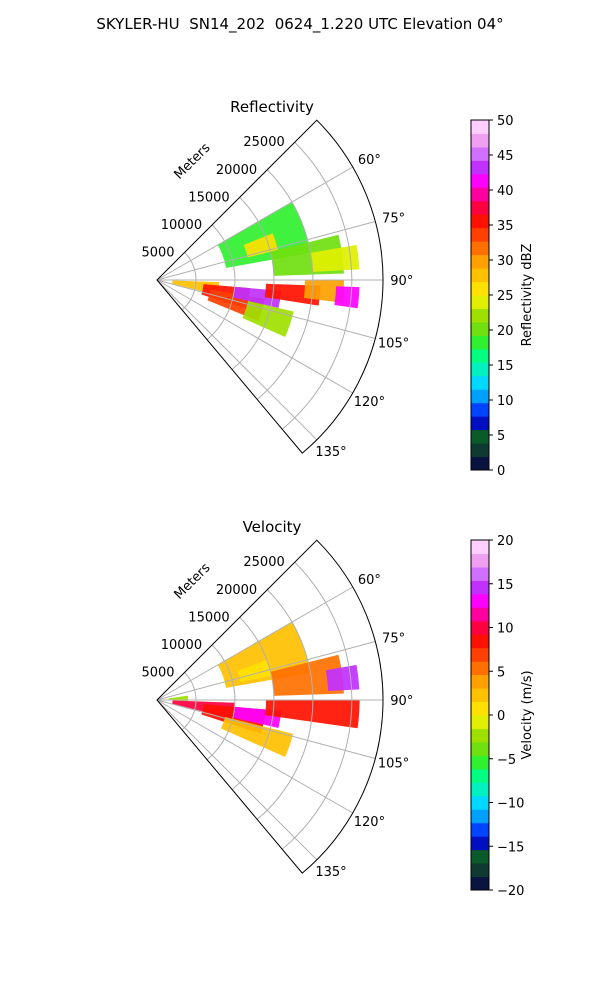 The height and width of the screenshot is (1000, 600). Describe the element at coordinates (510, 891) in the screenshot. I see `colorbar-tick-label: −20` at that location.